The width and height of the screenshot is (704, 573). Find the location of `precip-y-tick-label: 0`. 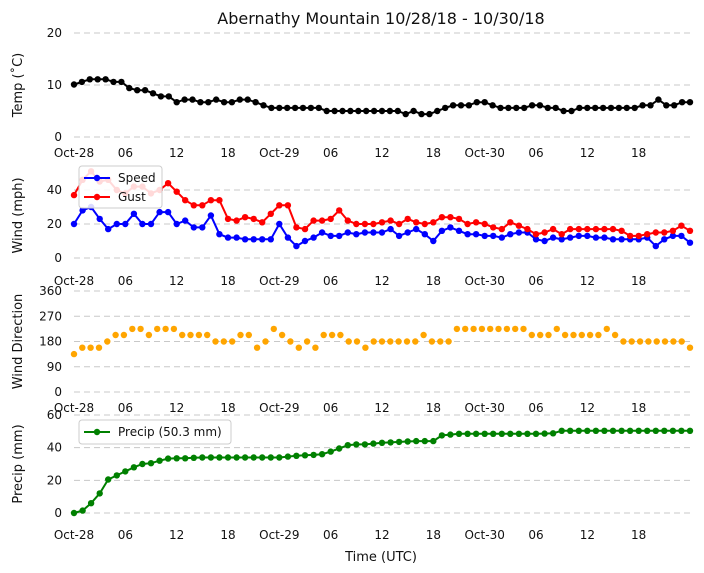

precip-y-tick-label: 0 is located at coordinates (58, 513).